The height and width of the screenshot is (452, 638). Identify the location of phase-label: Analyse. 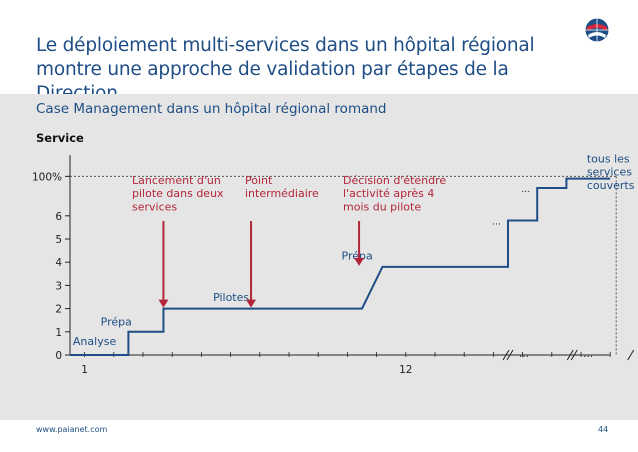
(95, 341).